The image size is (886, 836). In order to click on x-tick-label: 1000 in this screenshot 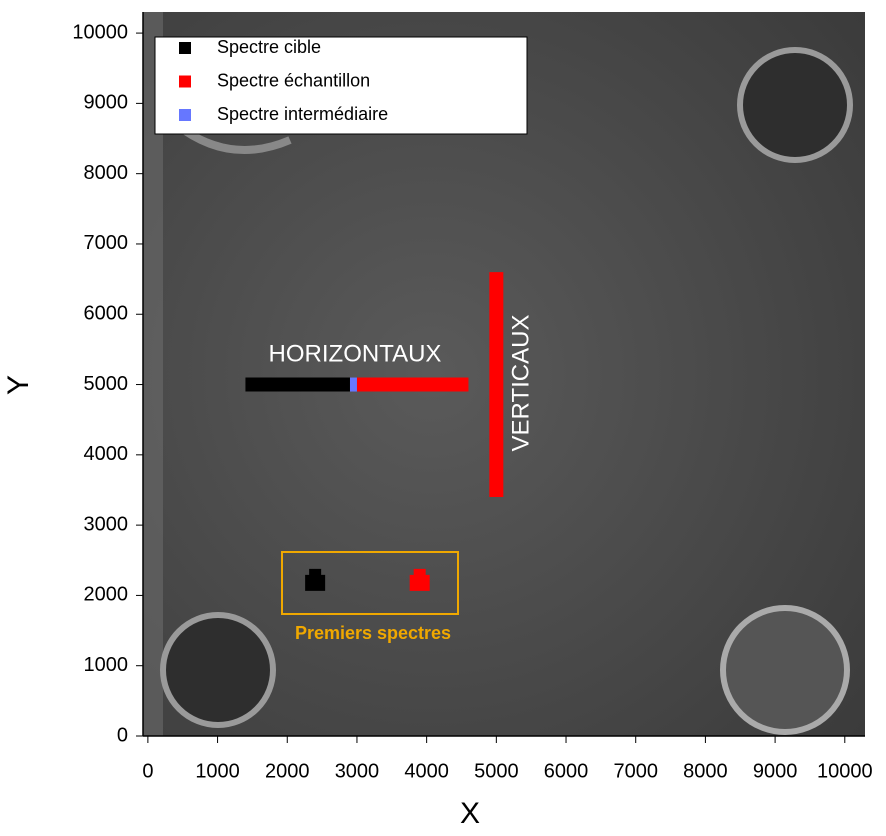, I will do `click(217, 771)`.